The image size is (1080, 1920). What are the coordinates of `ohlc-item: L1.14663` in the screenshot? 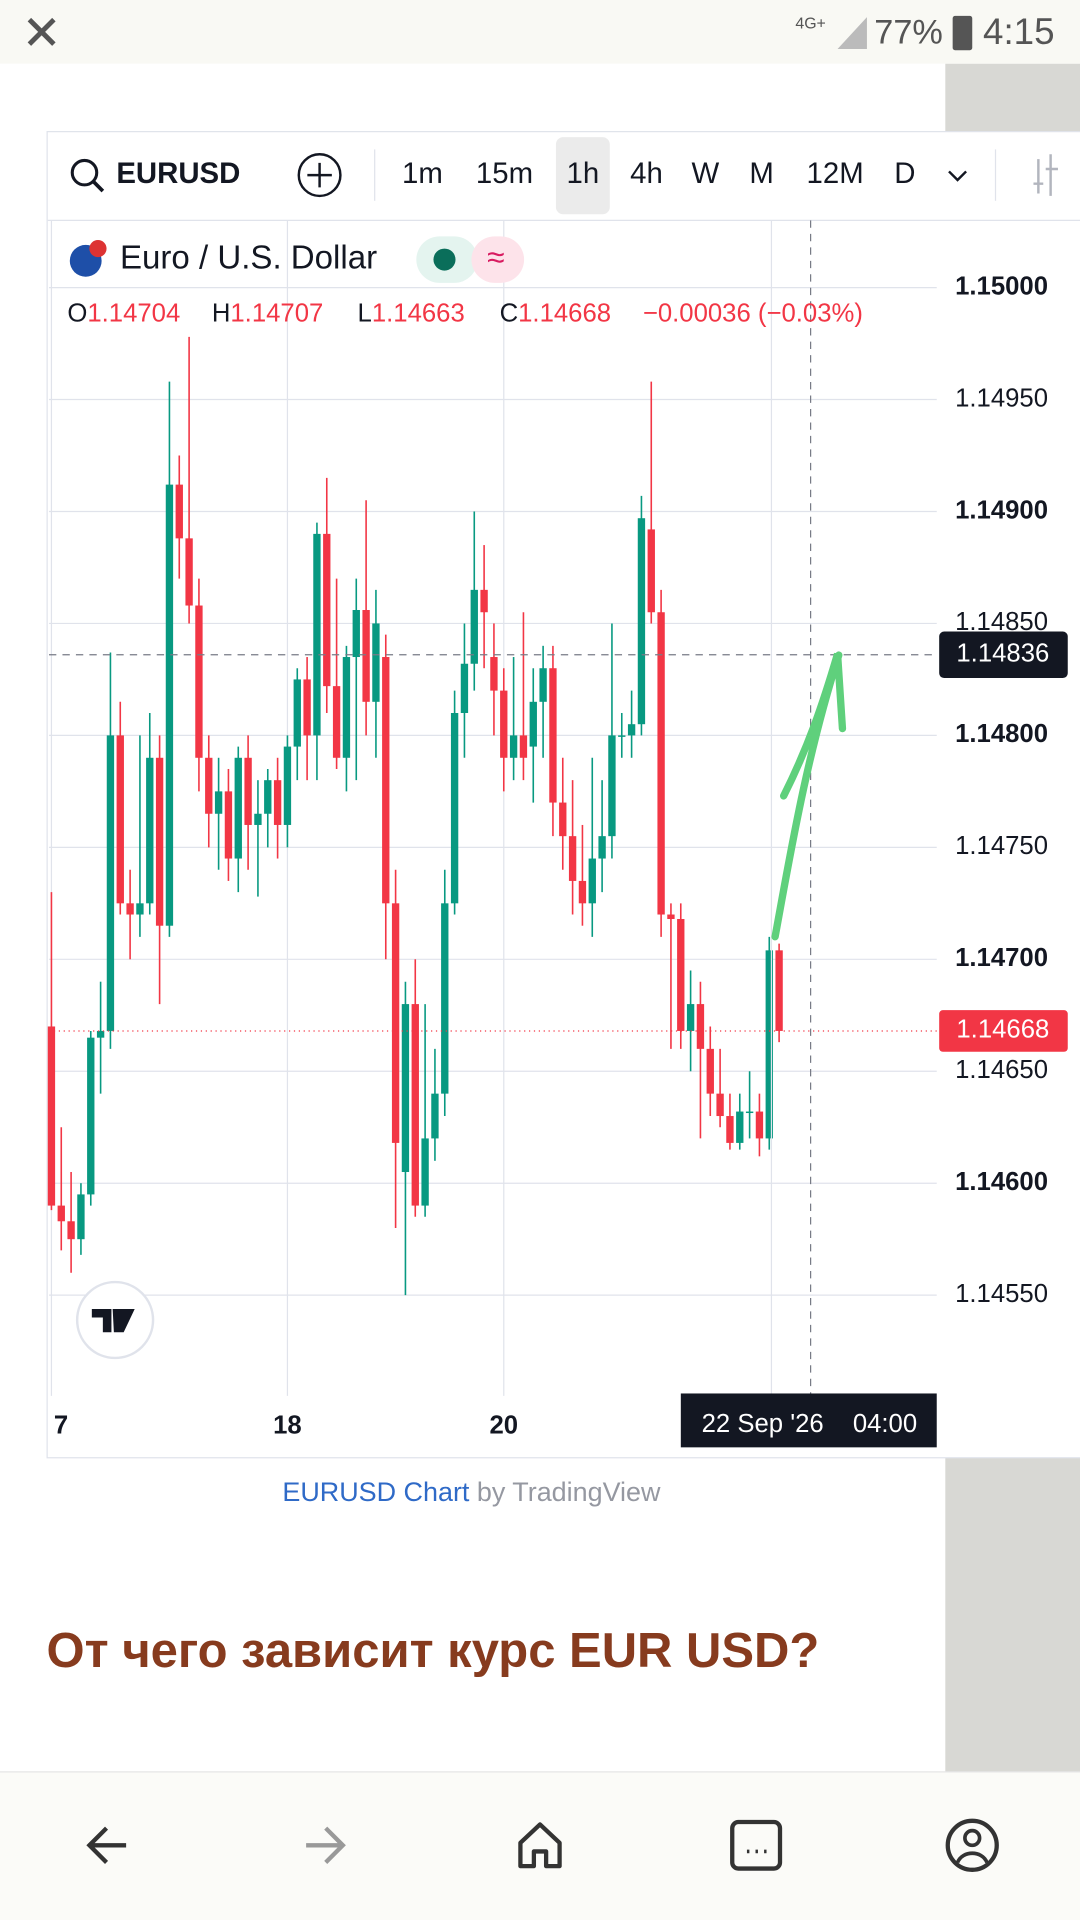 It's located at (411, 313).